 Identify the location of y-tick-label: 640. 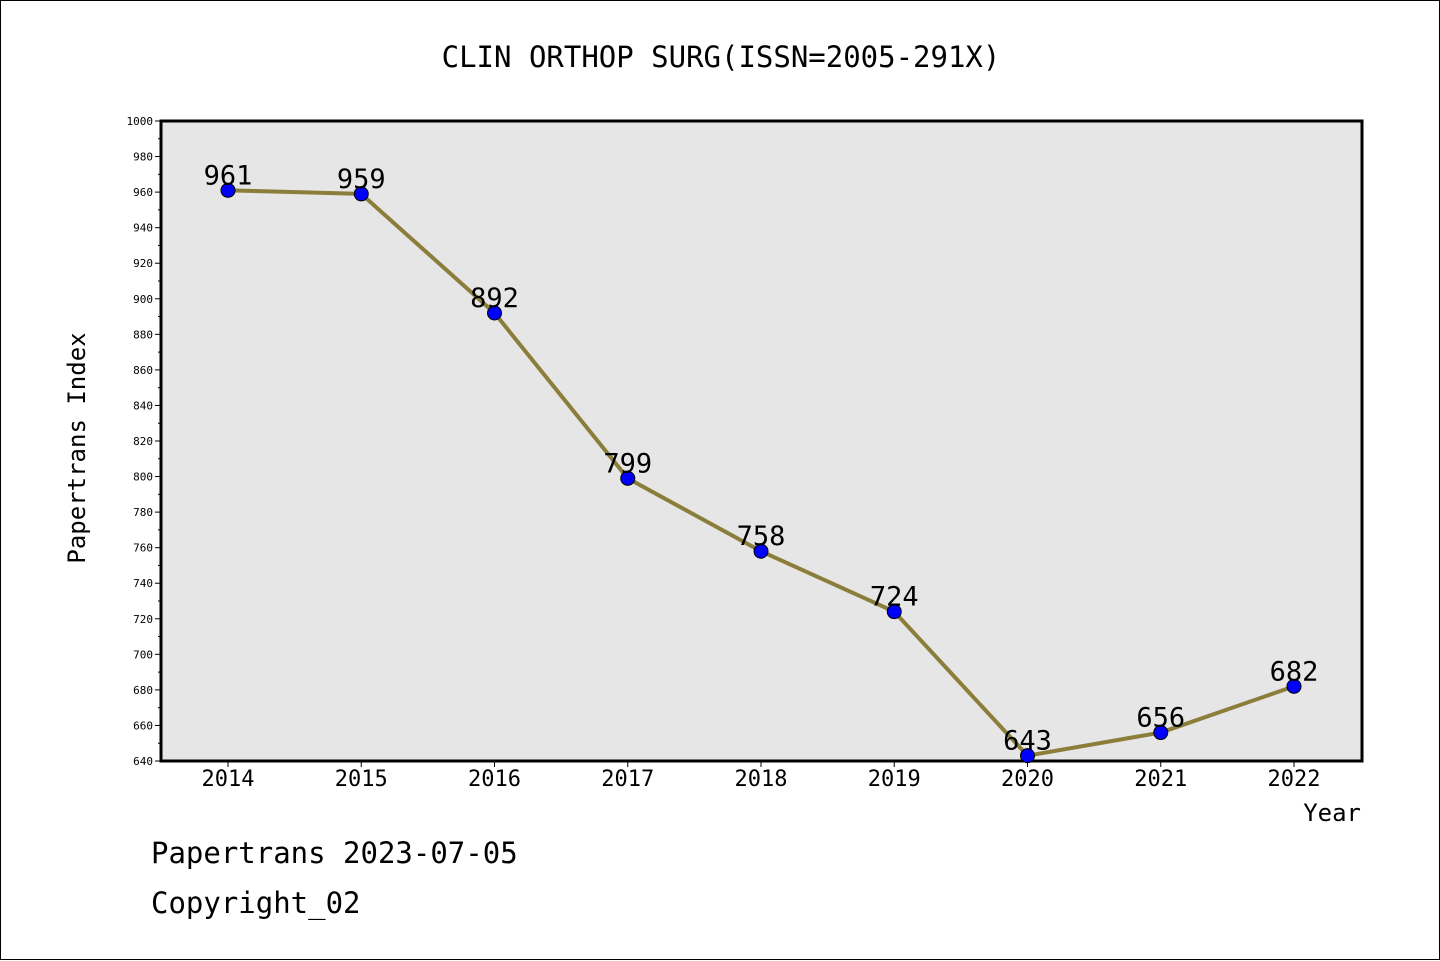
(143, 761).